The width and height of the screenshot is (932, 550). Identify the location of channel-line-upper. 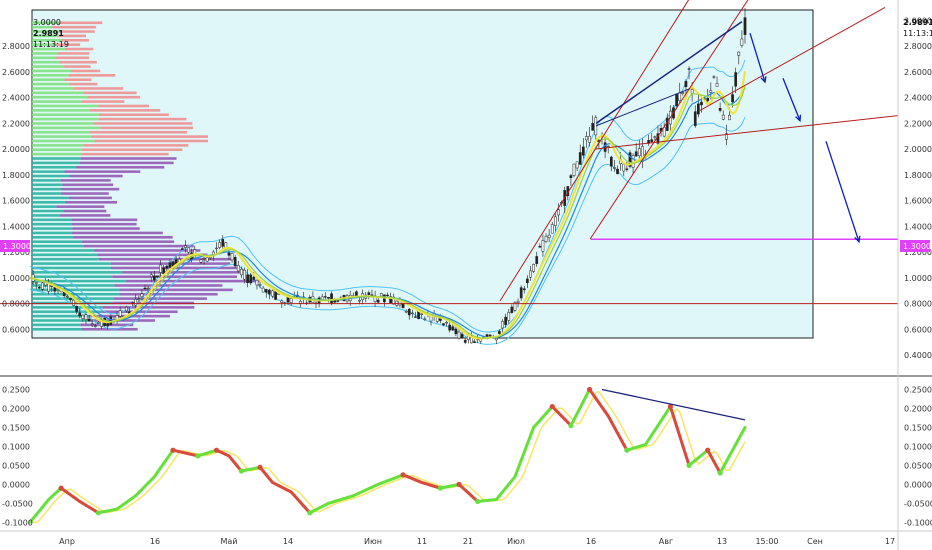
(599, 151).